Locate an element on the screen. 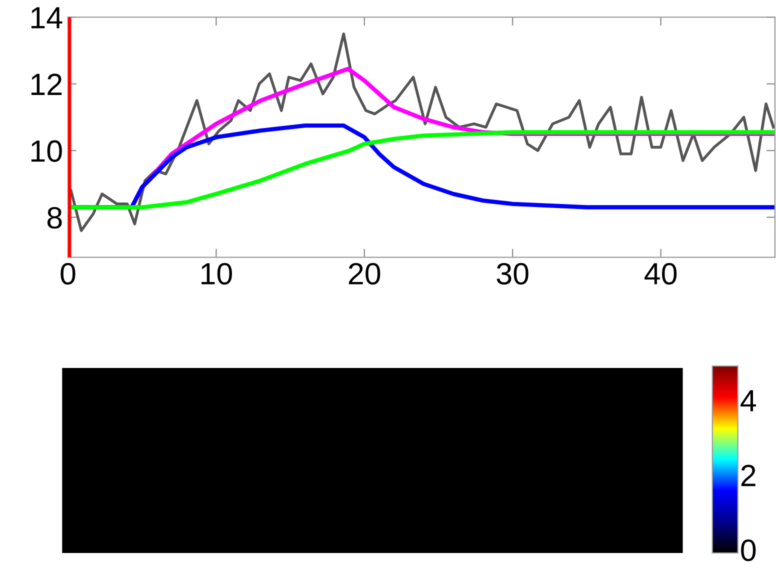 Image resolution: width=776 pixels, height=573 pixels. x-tick-label: 0 is located at coordinates (68, 273).